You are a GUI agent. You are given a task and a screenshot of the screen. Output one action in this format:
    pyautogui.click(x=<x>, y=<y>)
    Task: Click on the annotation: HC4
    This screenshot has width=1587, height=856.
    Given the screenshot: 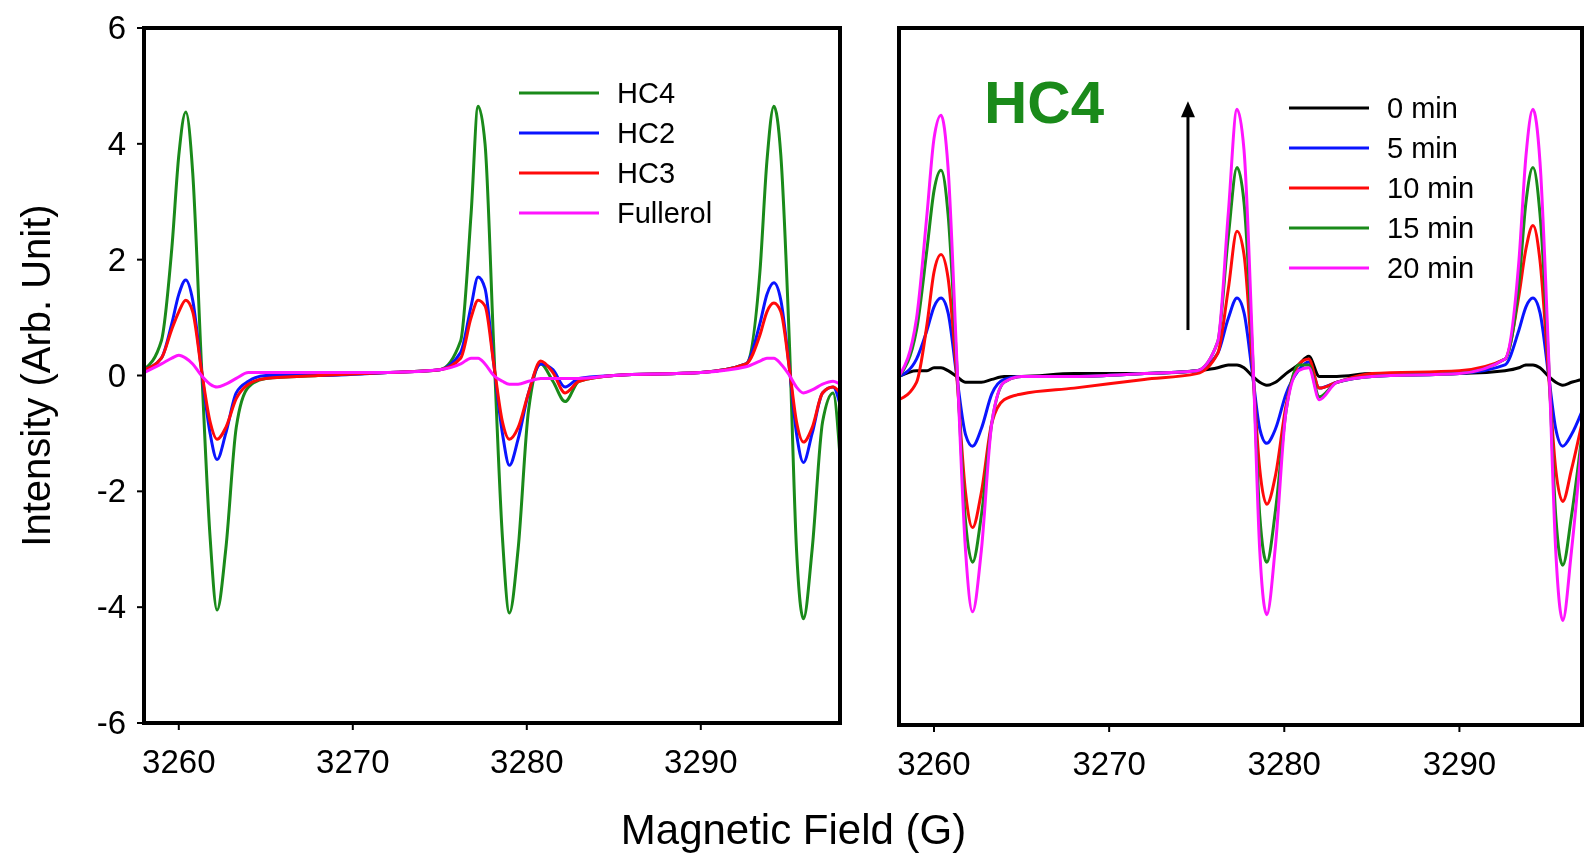 What is the action you would take?
    pyautogui.click(x=1044, y=102)
    